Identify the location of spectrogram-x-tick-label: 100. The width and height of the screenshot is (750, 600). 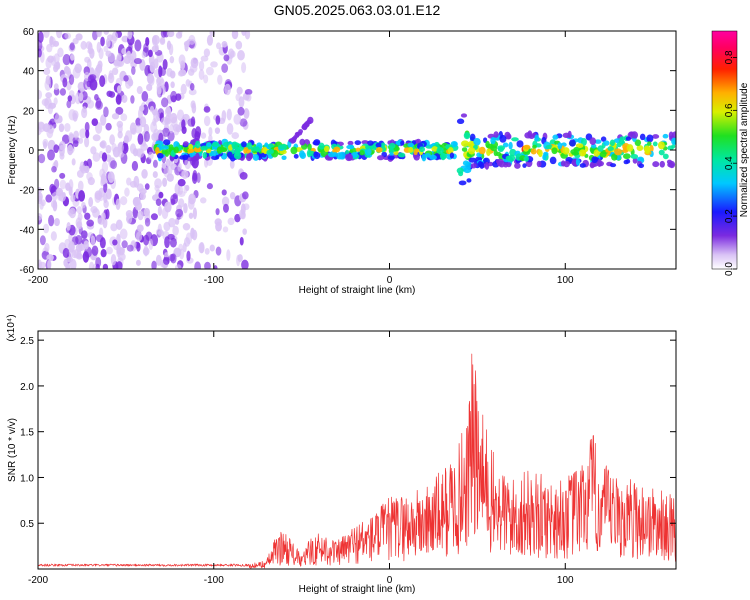
(565, 280).